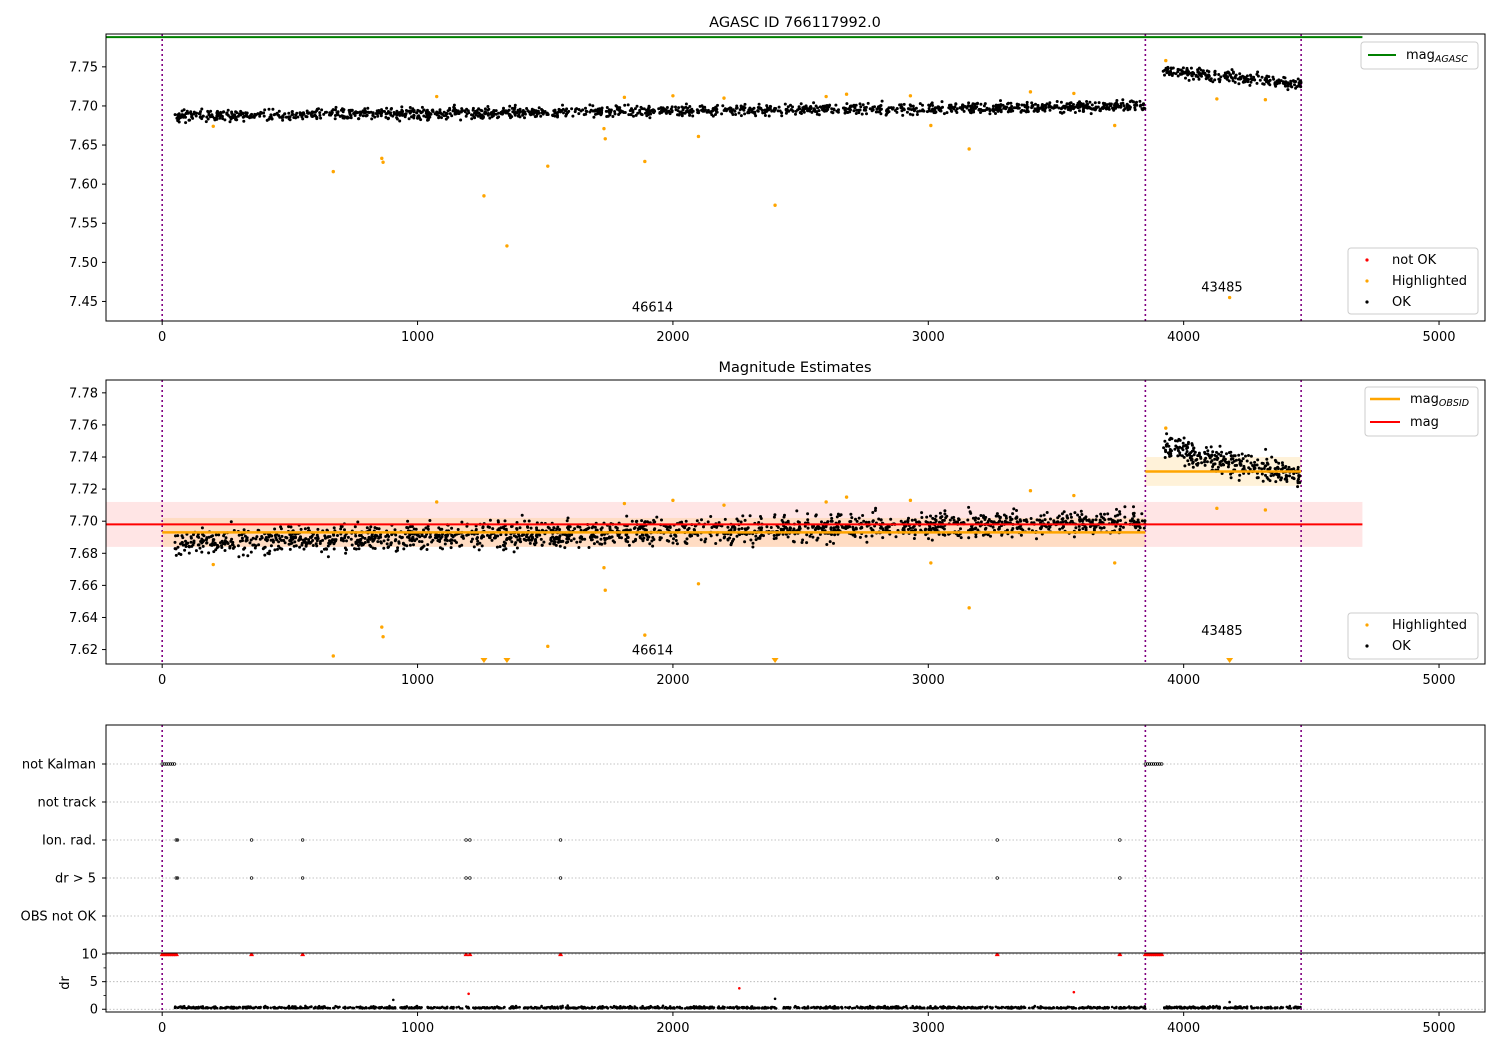 The width and height of the screenshot is (1500, 1050). Describe the element at coordinates (66, 803) in the screenshot. I see `flag-category-label: not track` at that location.